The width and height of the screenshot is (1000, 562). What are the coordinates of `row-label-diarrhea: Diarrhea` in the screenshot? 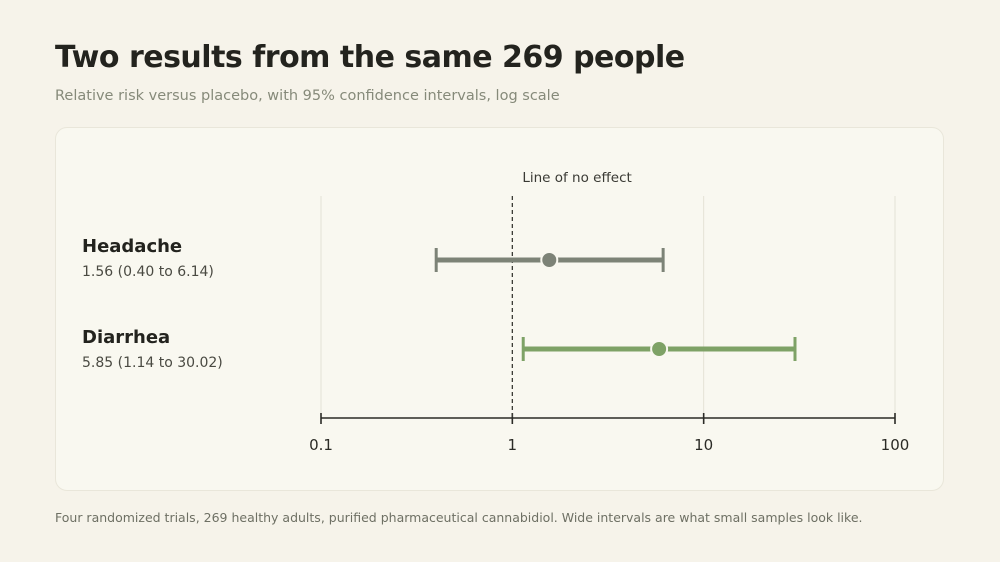 It's located at (126, 337).